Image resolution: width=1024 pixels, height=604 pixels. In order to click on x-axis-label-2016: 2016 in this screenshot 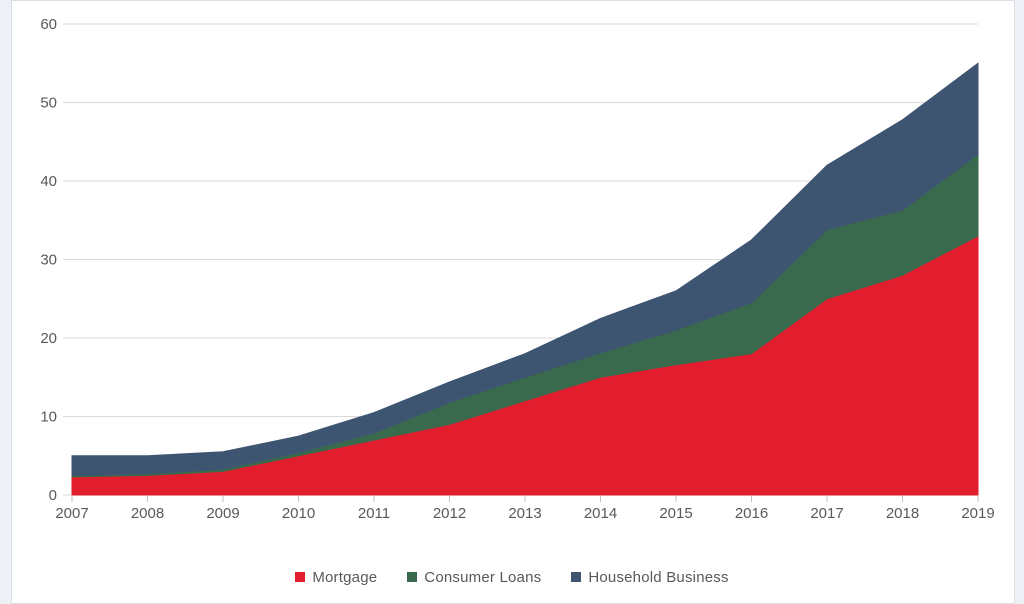, I will do `click(751, 513)`.